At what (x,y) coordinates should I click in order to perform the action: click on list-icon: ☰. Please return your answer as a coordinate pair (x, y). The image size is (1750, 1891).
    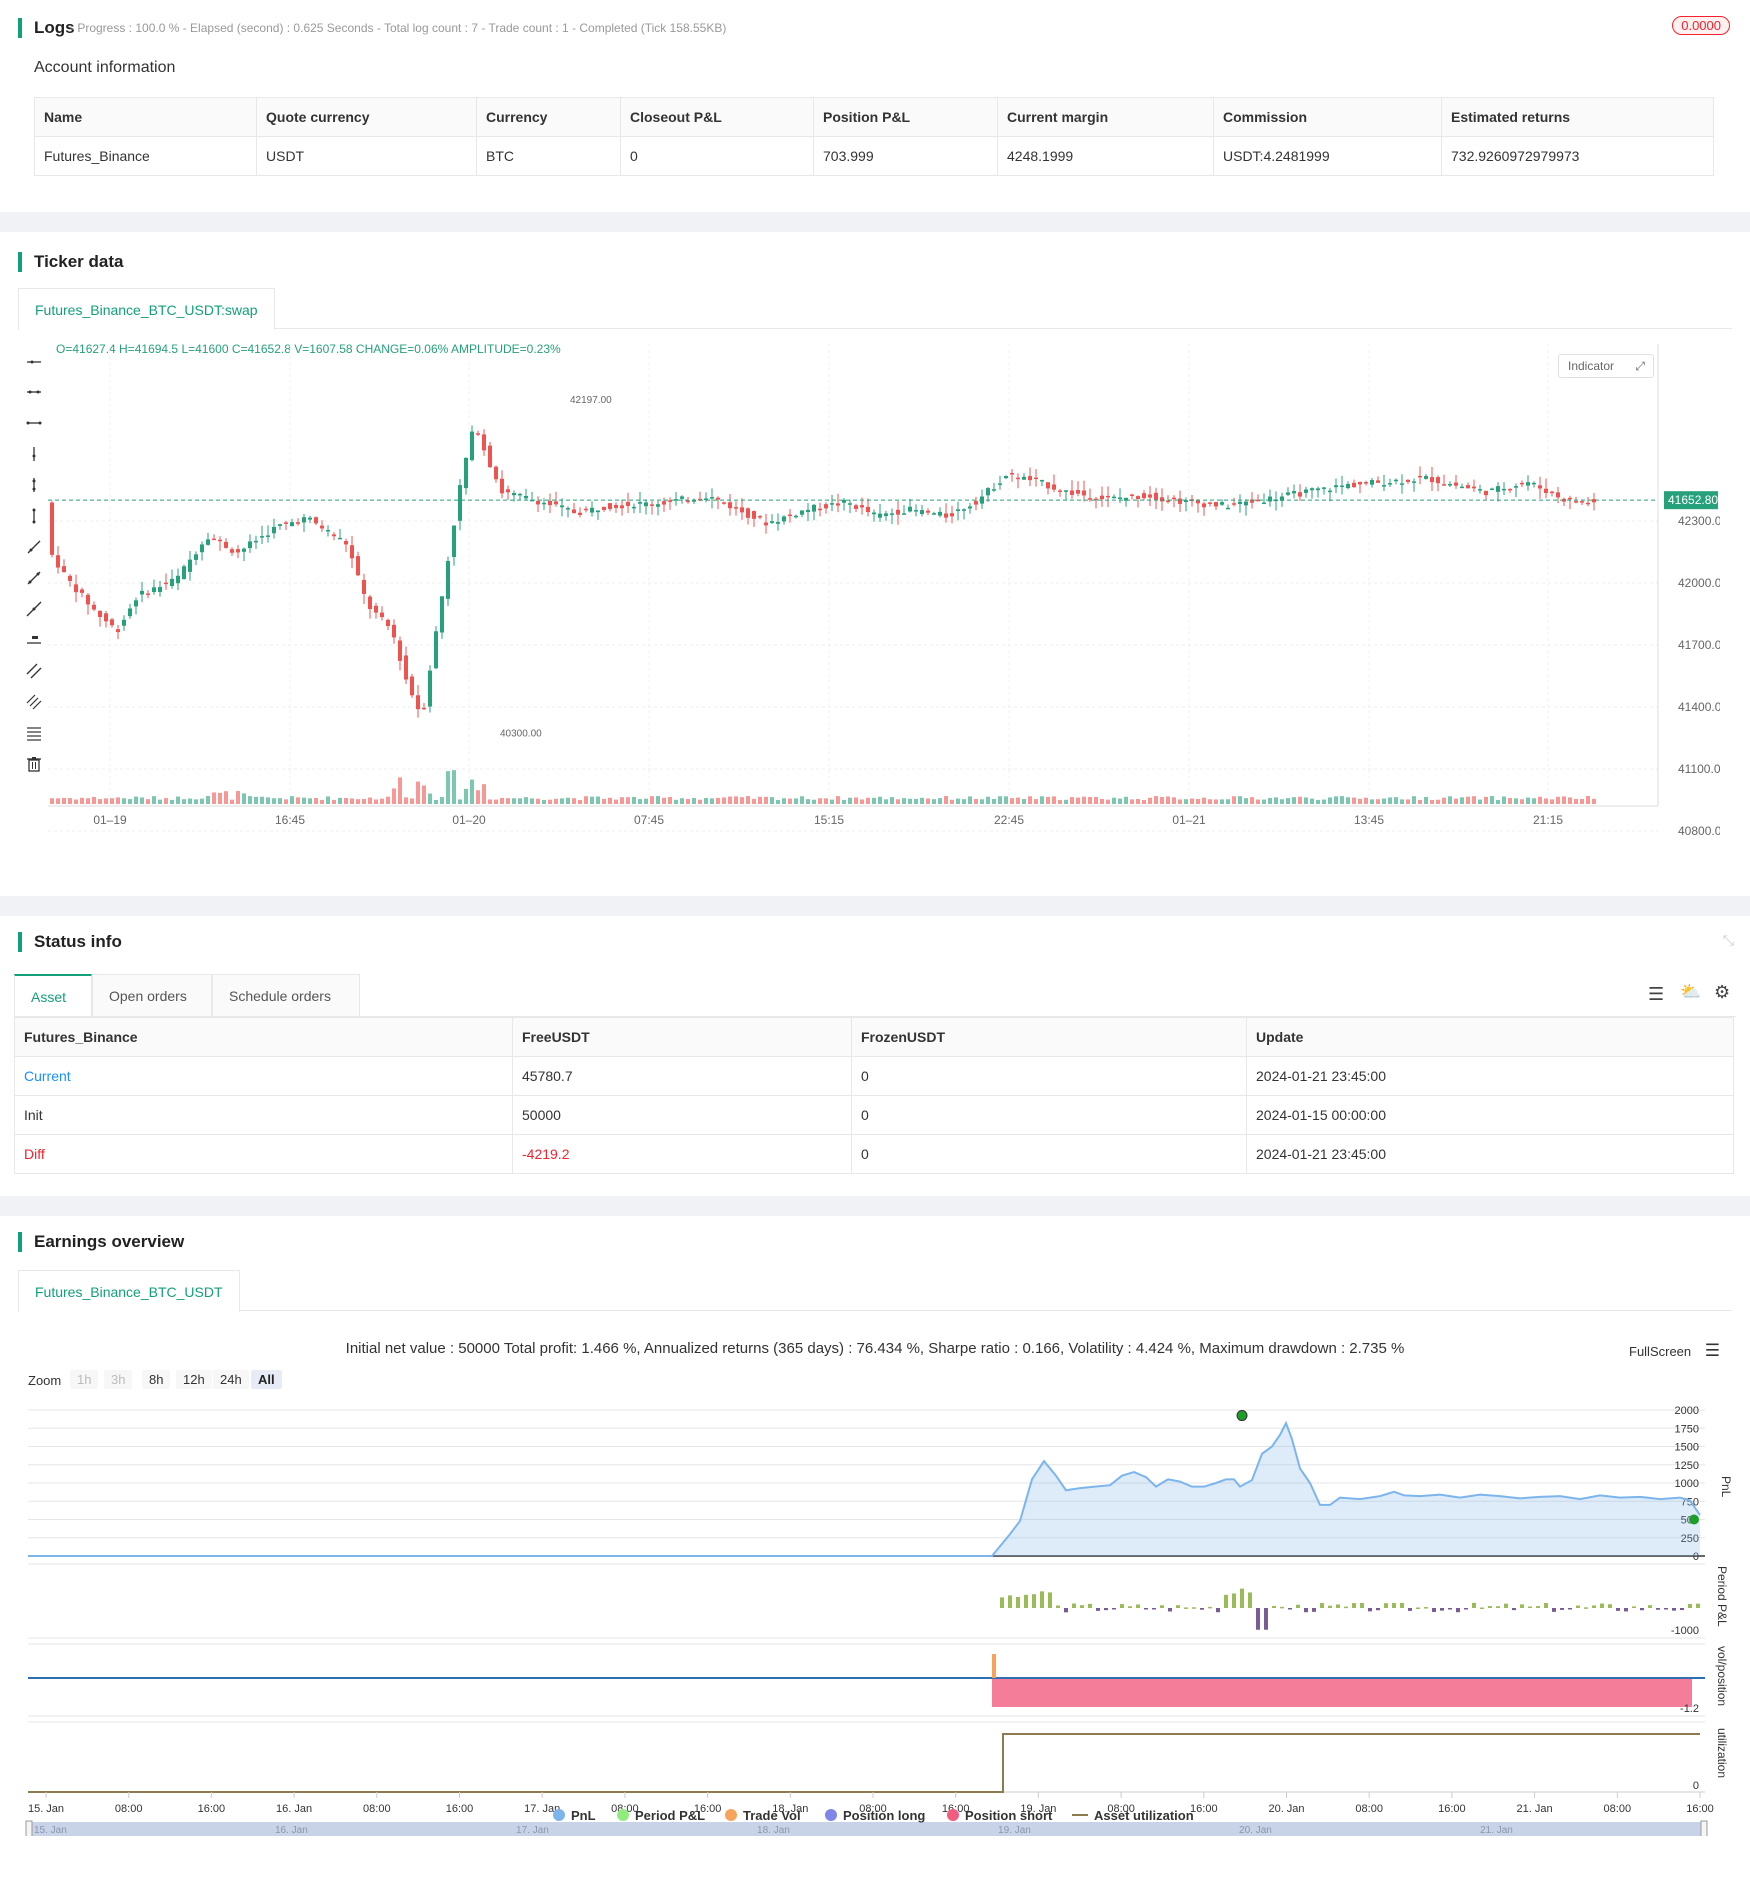
    Looking at the image, I should click on (1656, 994).